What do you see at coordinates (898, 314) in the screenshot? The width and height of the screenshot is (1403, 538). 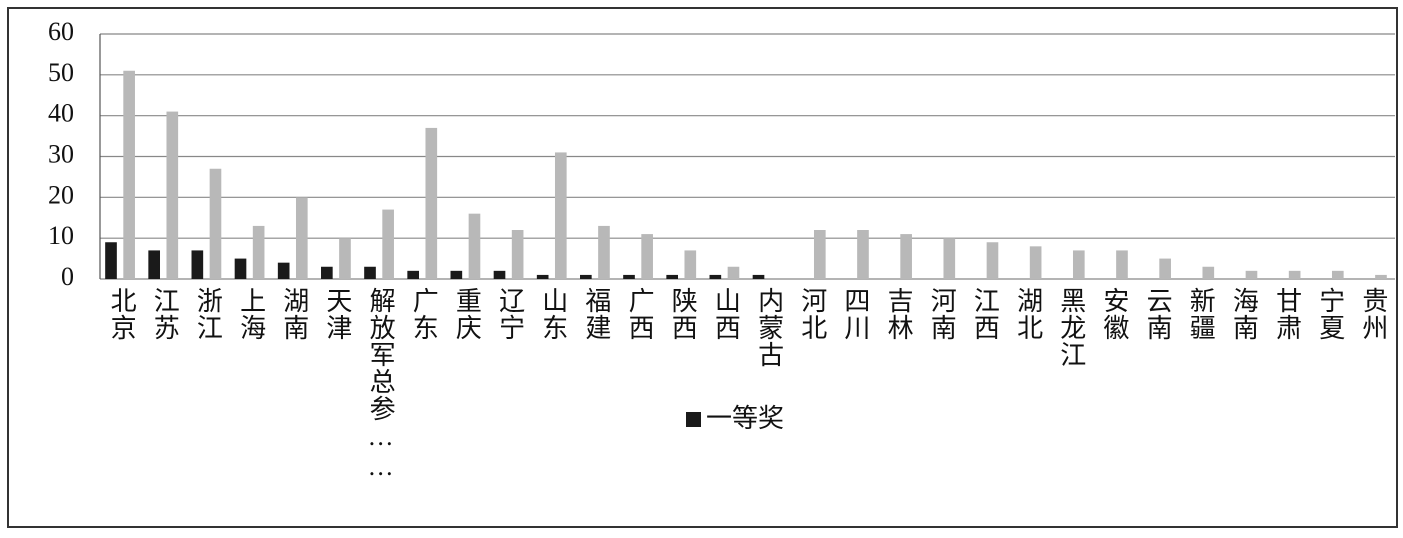 I see `x-tick-label: 吉林` at bounding box center [898, 314].